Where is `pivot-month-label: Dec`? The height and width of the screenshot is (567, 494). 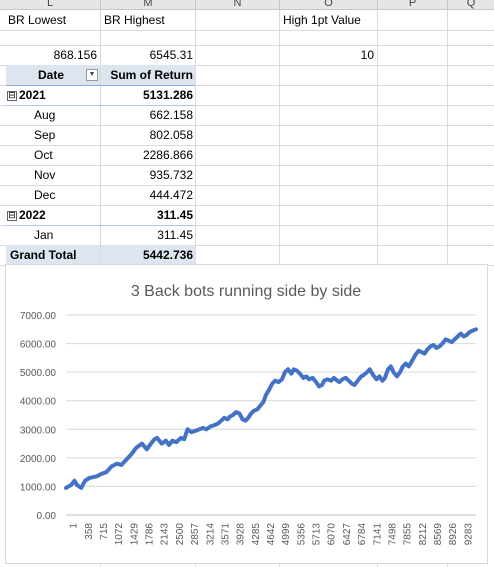
pivot-month-label: Dec is located at coordinates (53, 195).